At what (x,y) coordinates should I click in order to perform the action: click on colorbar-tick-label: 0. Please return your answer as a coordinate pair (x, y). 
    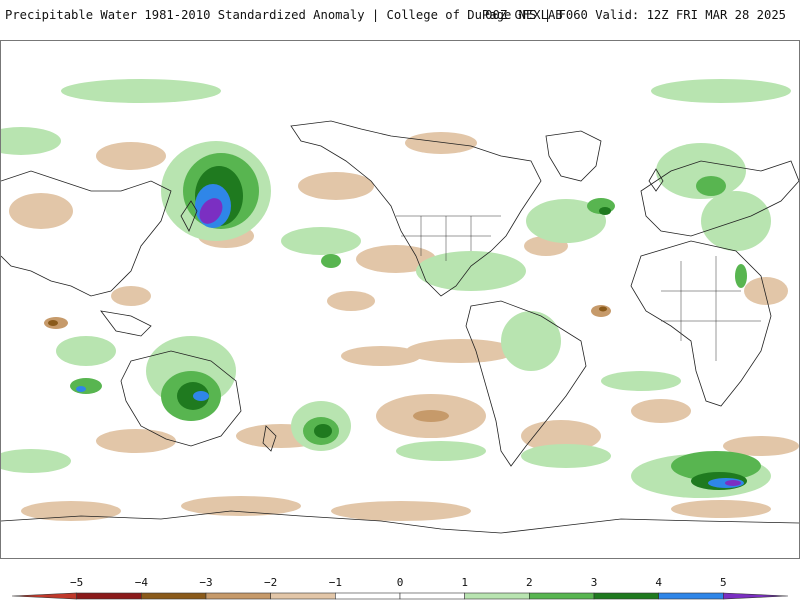
    Looking at the image, I should click on (400, 582).